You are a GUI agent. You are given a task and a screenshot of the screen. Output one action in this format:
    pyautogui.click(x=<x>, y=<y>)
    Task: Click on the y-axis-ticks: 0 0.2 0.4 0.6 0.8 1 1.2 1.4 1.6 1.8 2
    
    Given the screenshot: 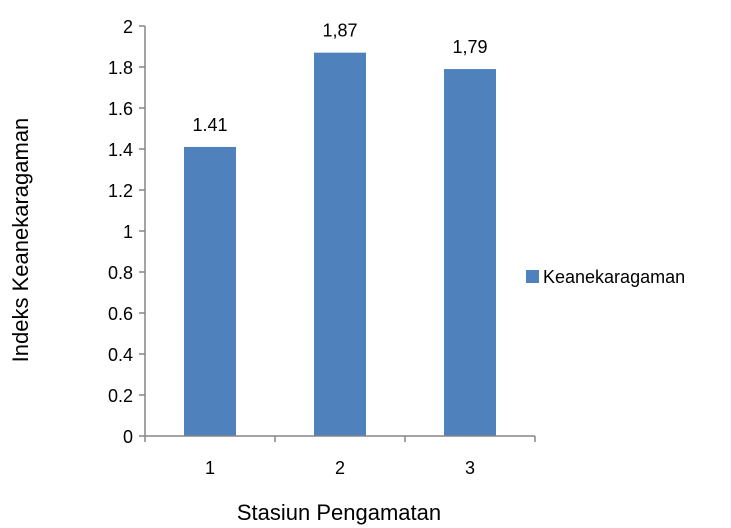 What is the action you would take?
    pyautogui.click(x=126, y=232)
    